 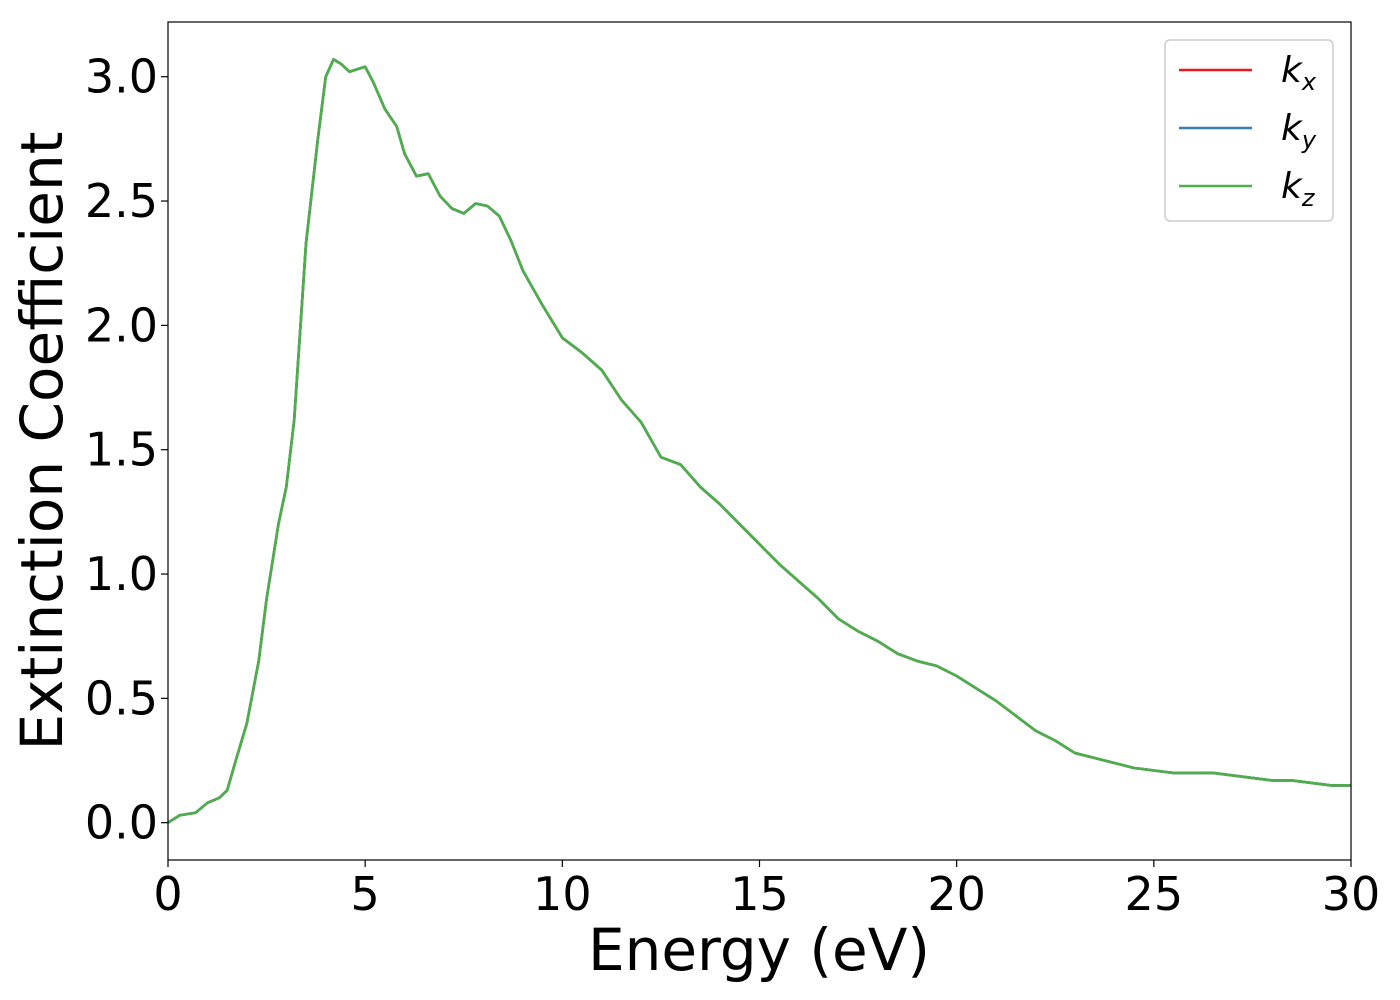 I want to click on x-tick-label: 30, so click(x=1351, y=894).